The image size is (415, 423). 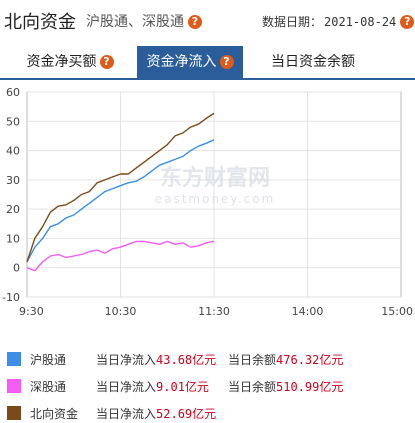 I want to click on watermark-cn: 东方财富网, so click(x=215, y=178).